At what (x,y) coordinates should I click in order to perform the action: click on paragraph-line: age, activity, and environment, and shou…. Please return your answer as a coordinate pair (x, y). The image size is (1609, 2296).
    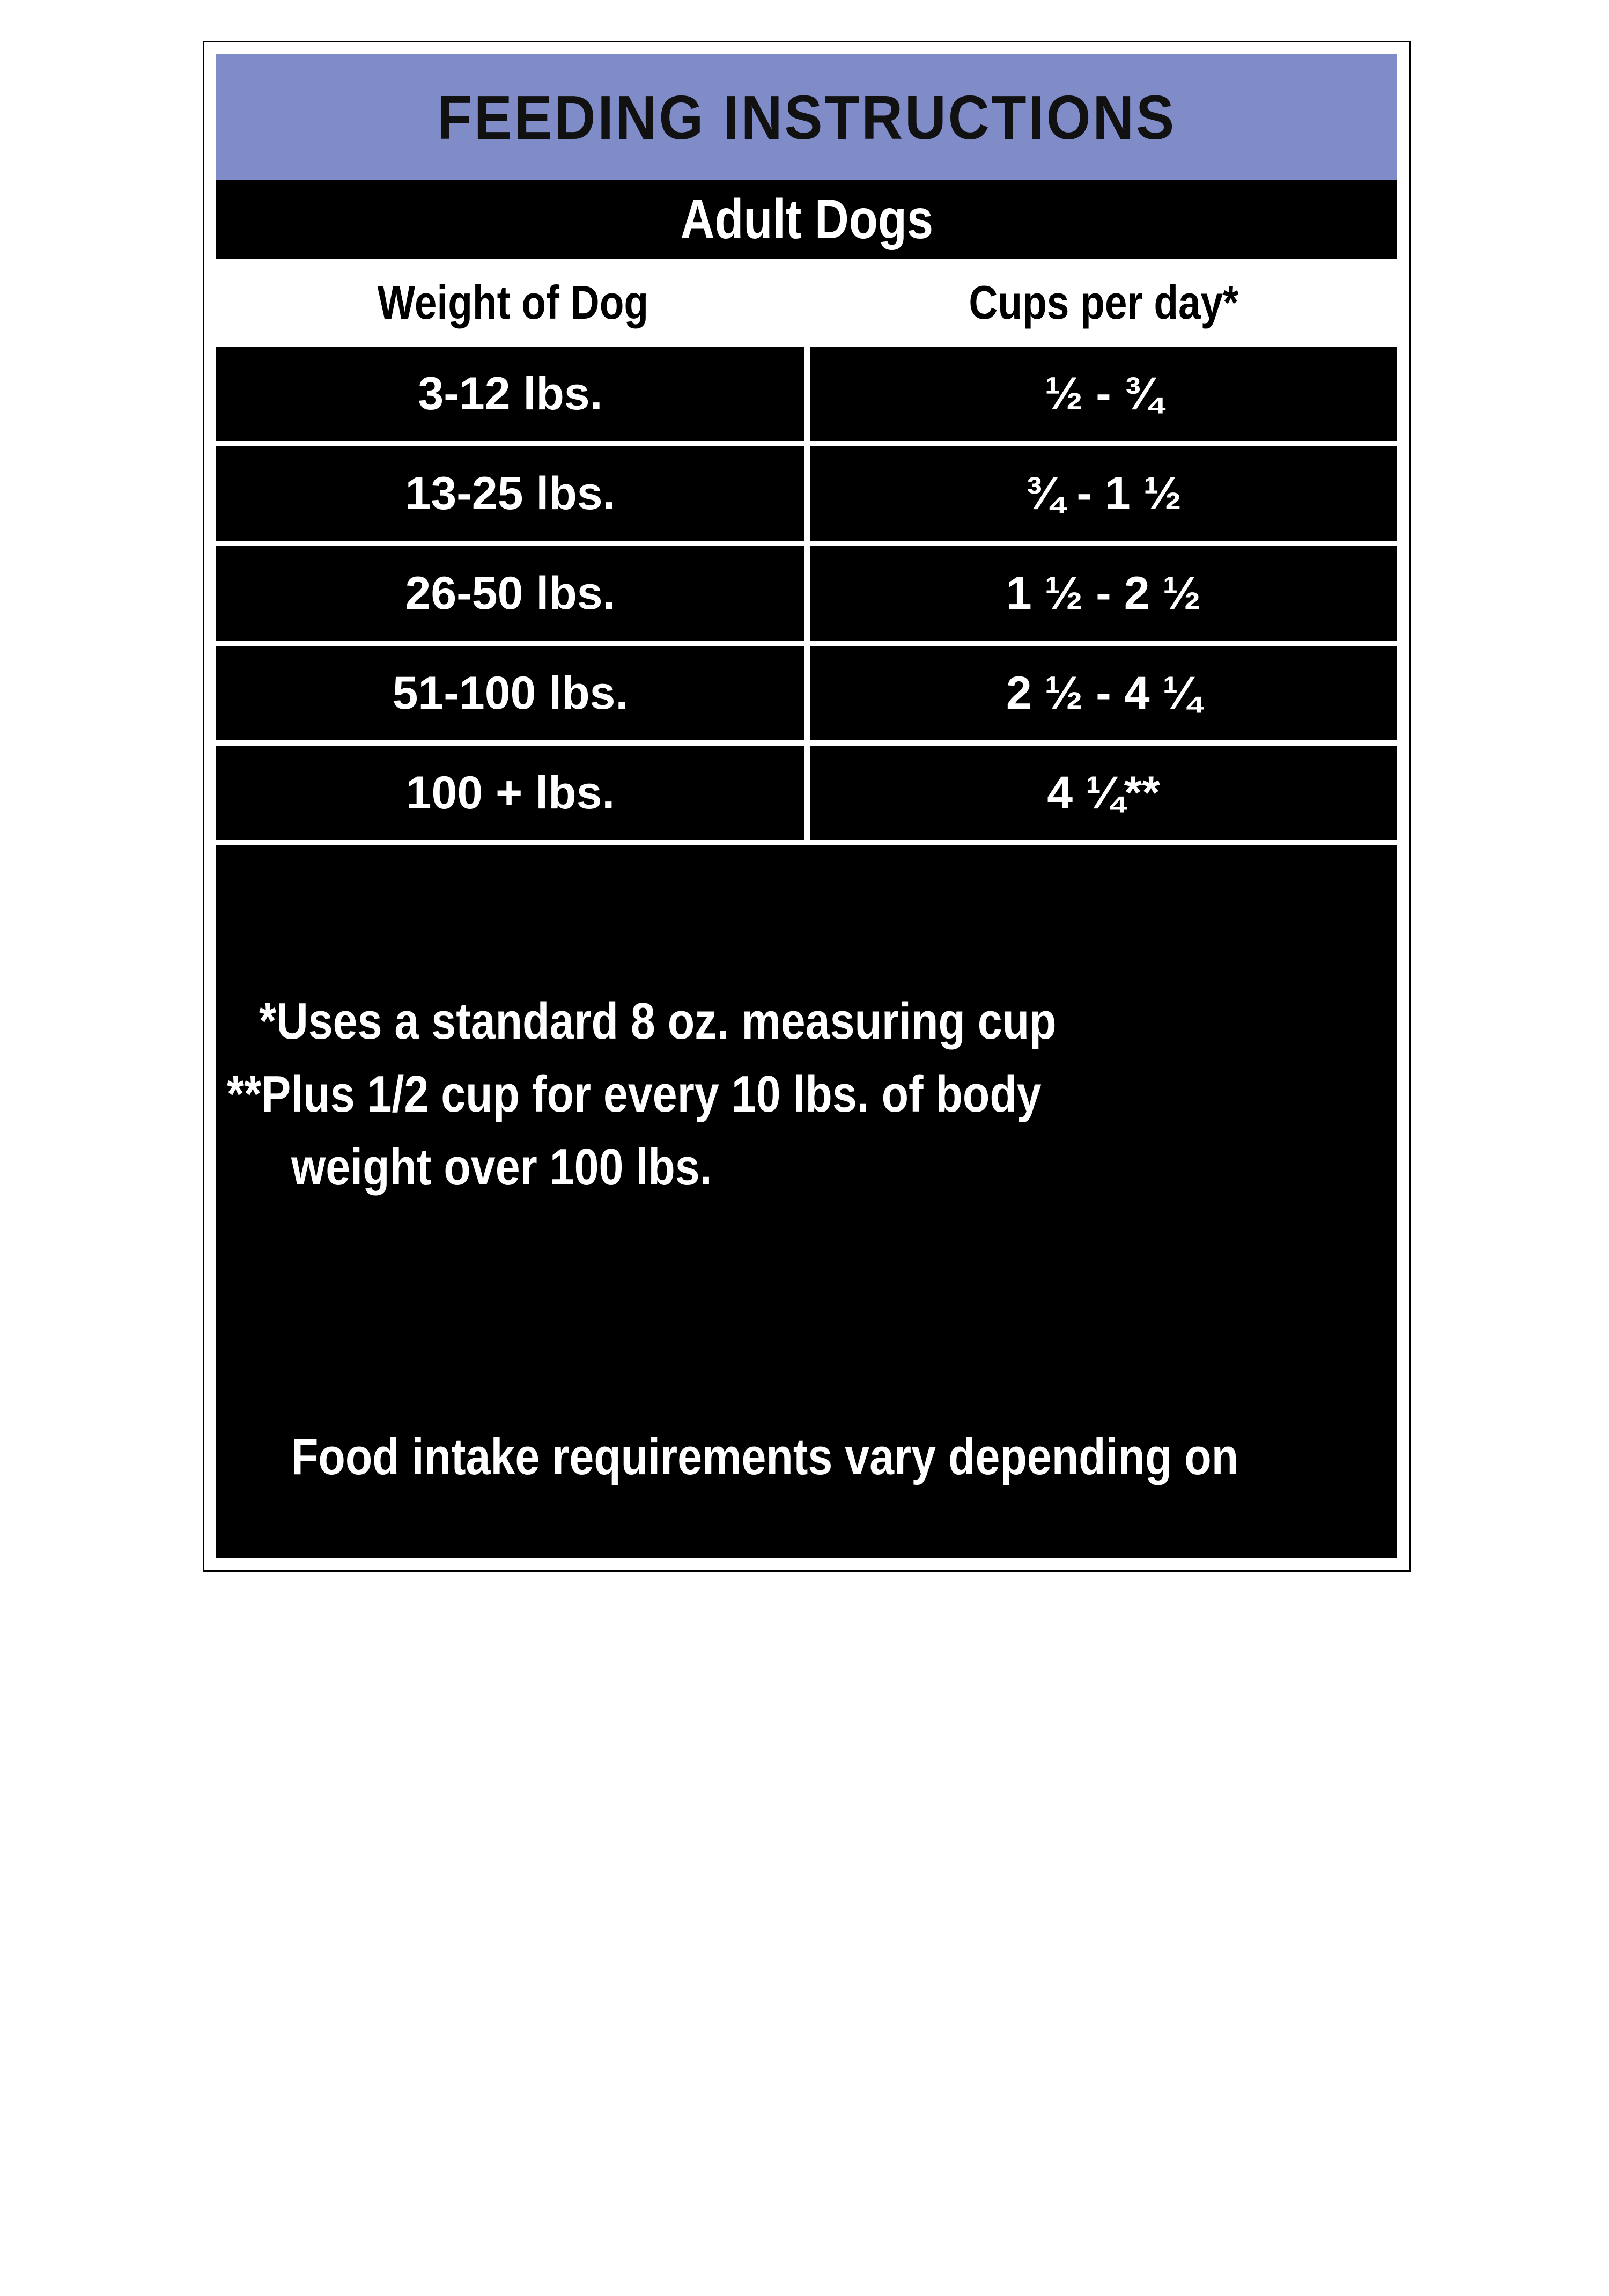
    Looking at the image, I should click on (737, 1675).